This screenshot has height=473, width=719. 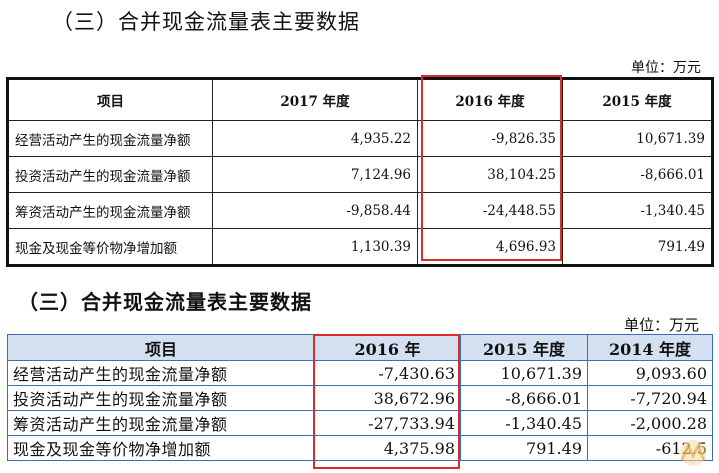 What do you see at coordinates (490, 99) in the screenshot?
I see `header-2016: 2016 年度` at bounding box center [490, 99].